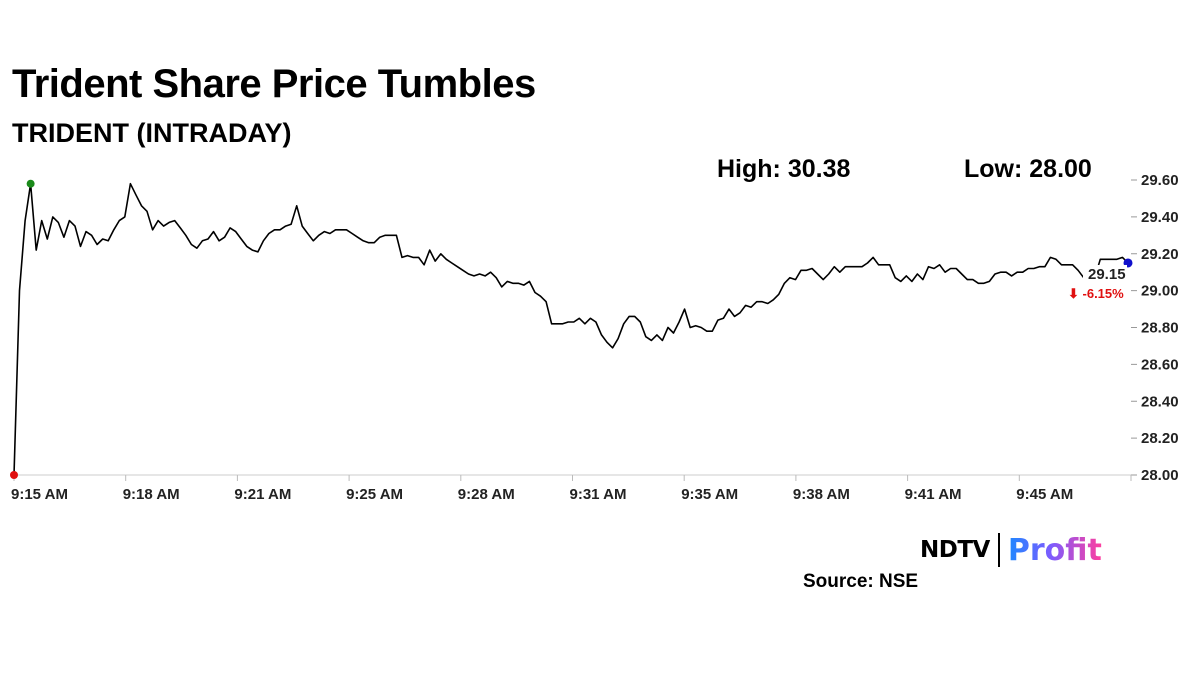 The height and width of the screenshot is (675, 1200). Describe the element at coordinates (998, 550) in the screenshot. I see `logo-divider` at that location.